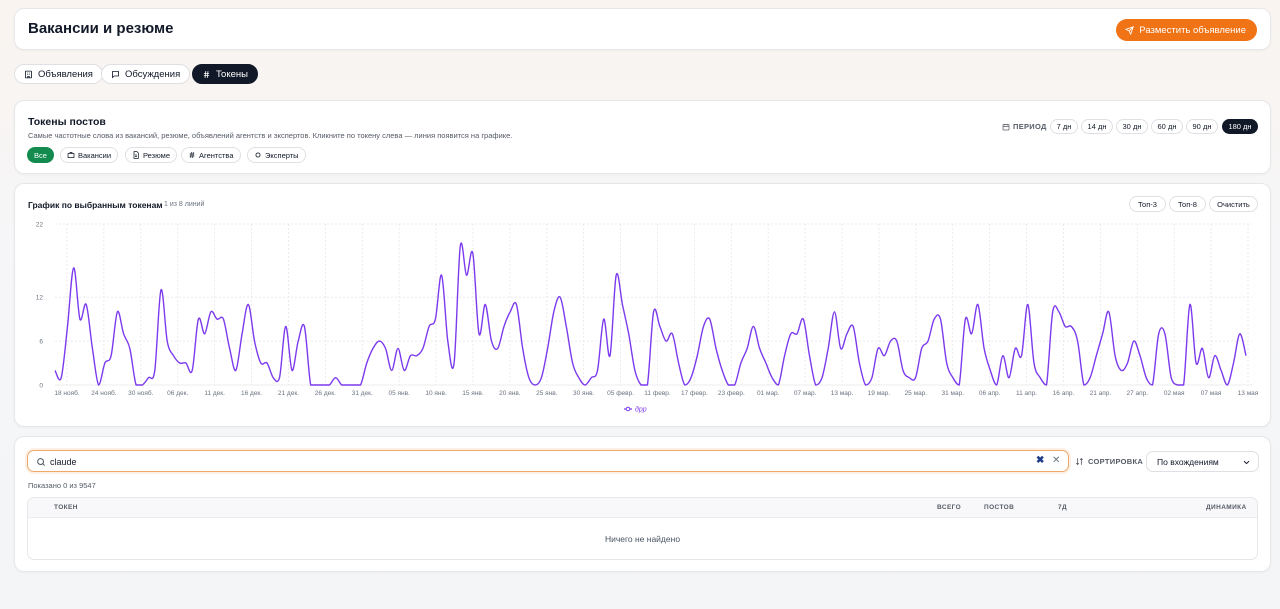 The image size is (1280, 609). What do you see at coordinates (879, 393) in the screenshot?
I see `x-tick-label: 19 мар.` at bounding box center [879, 393].